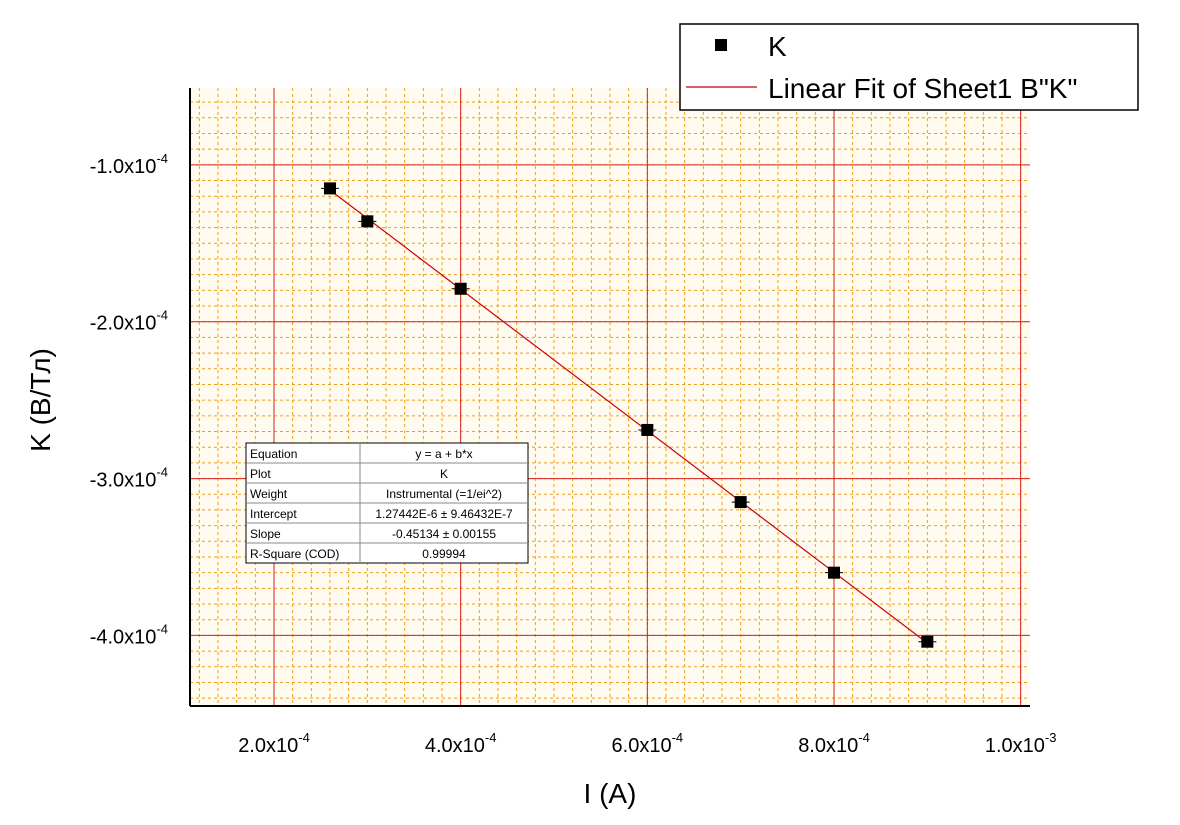 This screenshot has height=825, width=1180. What do you see at coordinates (260, 474) in the screenshot?
I see `stats-key: Plot` at bounding box center [260, 474].